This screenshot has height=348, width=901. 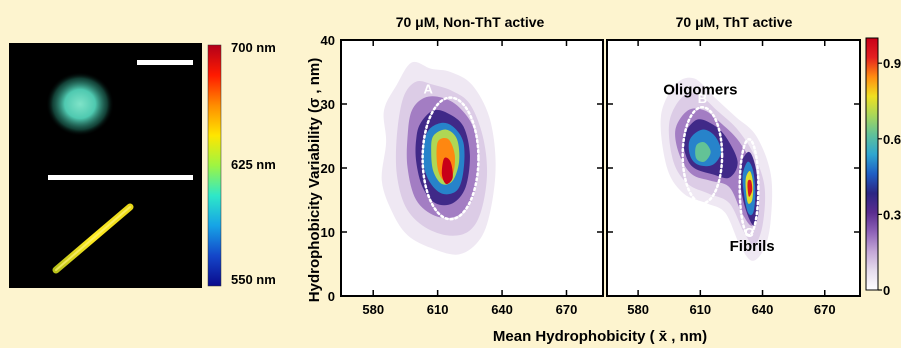 I want to click on y-tick-label: 20, so click(x=328, y=168).